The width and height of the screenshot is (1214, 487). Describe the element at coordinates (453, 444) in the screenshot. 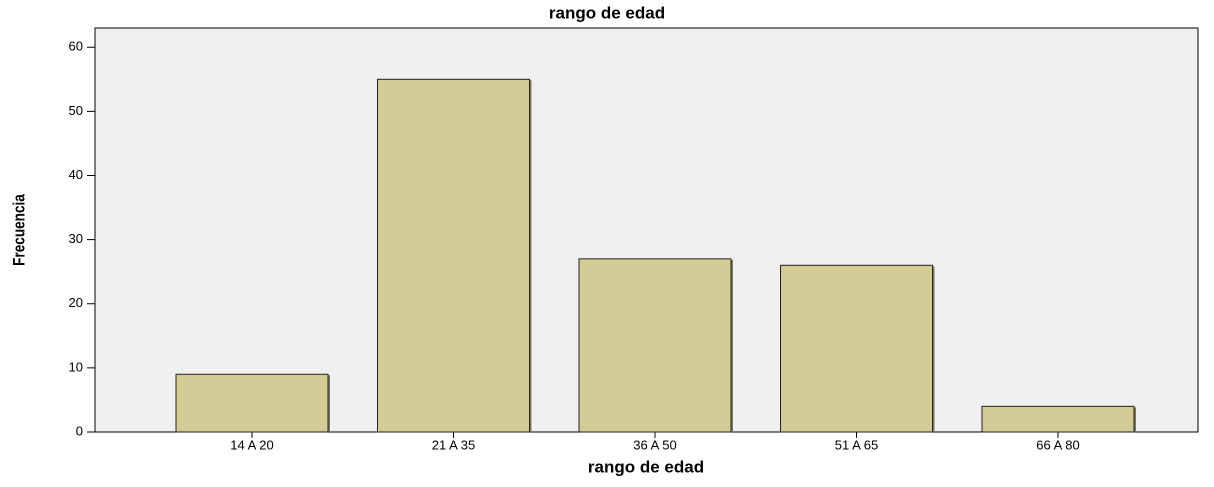

I see `x-tick-label: 21 A 35` at that location.